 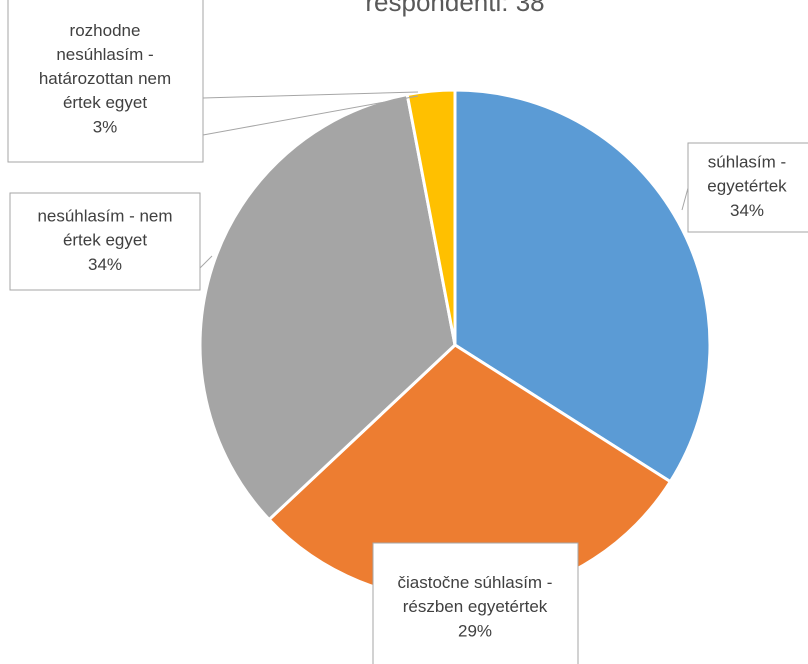 I want to click on label-line: čiastočne súhlasím -, so click(x=475, y=582).